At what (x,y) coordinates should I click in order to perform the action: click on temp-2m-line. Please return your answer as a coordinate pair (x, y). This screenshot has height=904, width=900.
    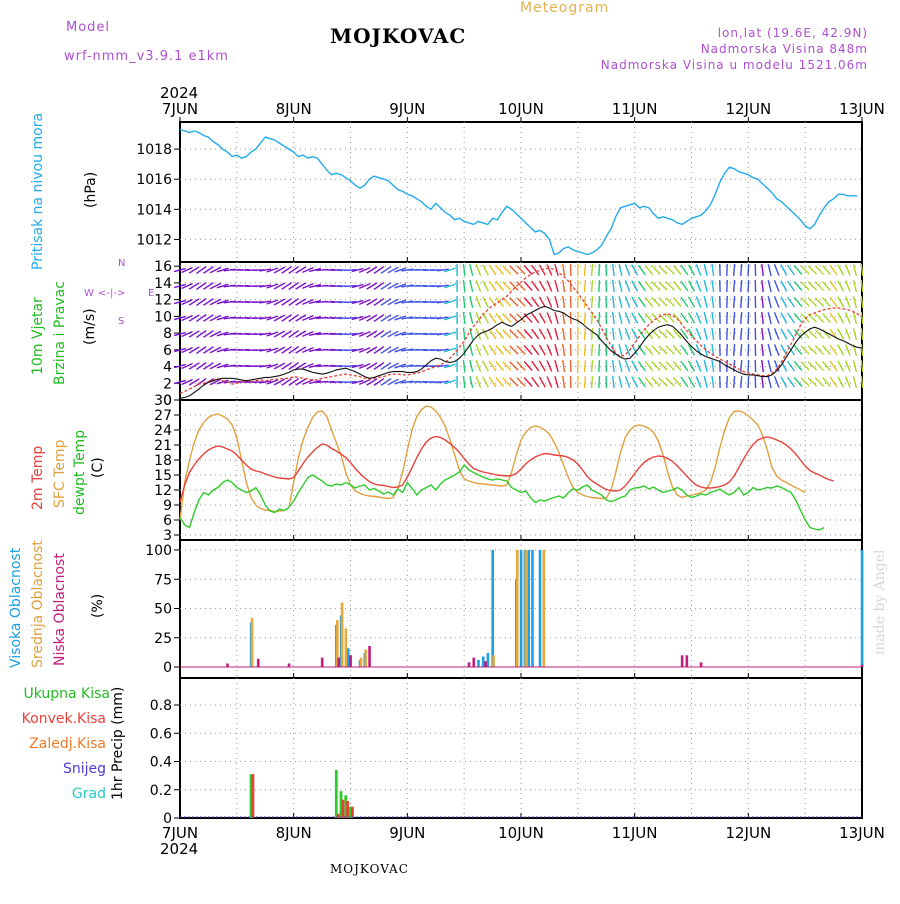
    Looking at the image, I should click on (507, 470).